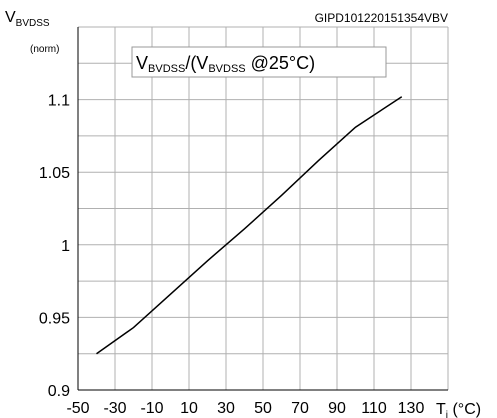  Describe the element at coordinates (263, 408) in the screenshot. I see `x-tick-label: 50` at that location.